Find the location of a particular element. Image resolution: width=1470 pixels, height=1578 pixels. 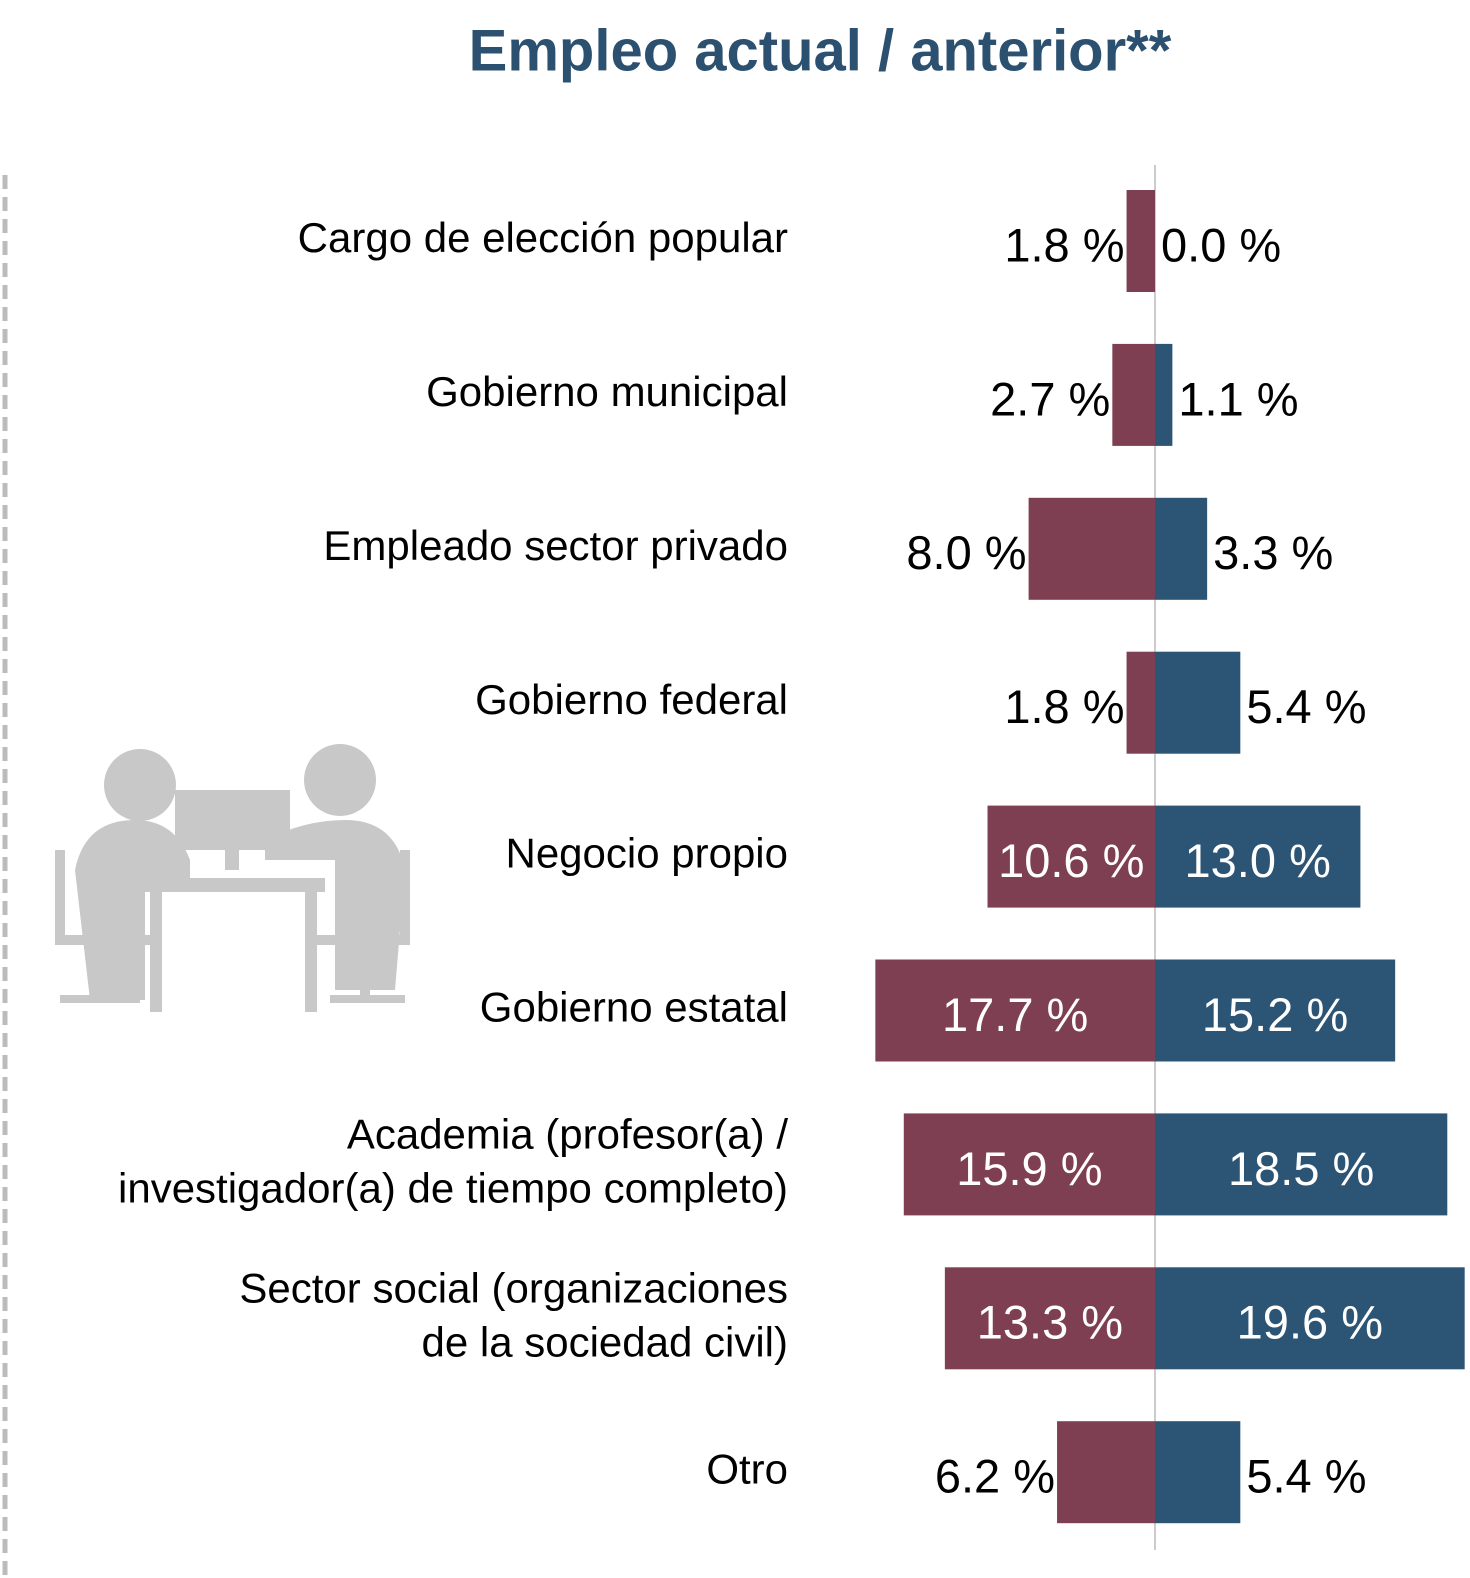

value-label: 15.9 % is located at coordinates (1029, 1168).